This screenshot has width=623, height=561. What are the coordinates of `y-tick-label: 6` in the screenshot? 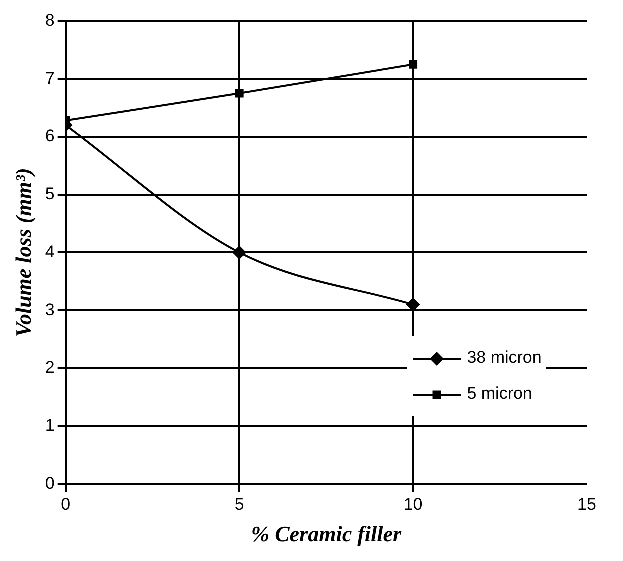 It's located at (50, 136).